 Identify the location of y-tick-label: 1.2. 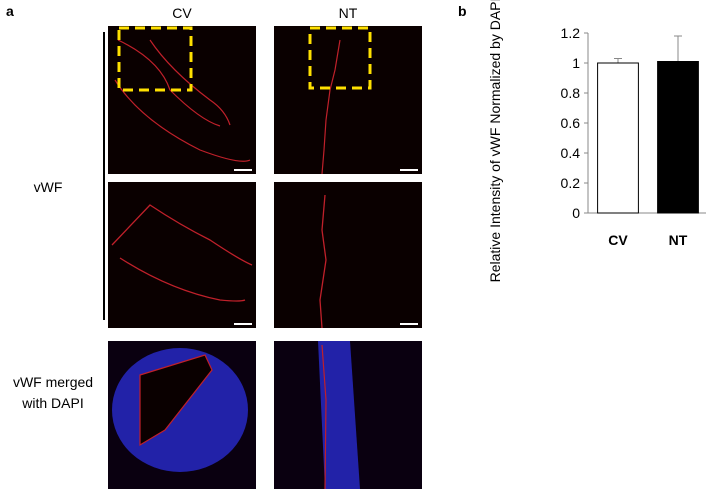
(571, 33).